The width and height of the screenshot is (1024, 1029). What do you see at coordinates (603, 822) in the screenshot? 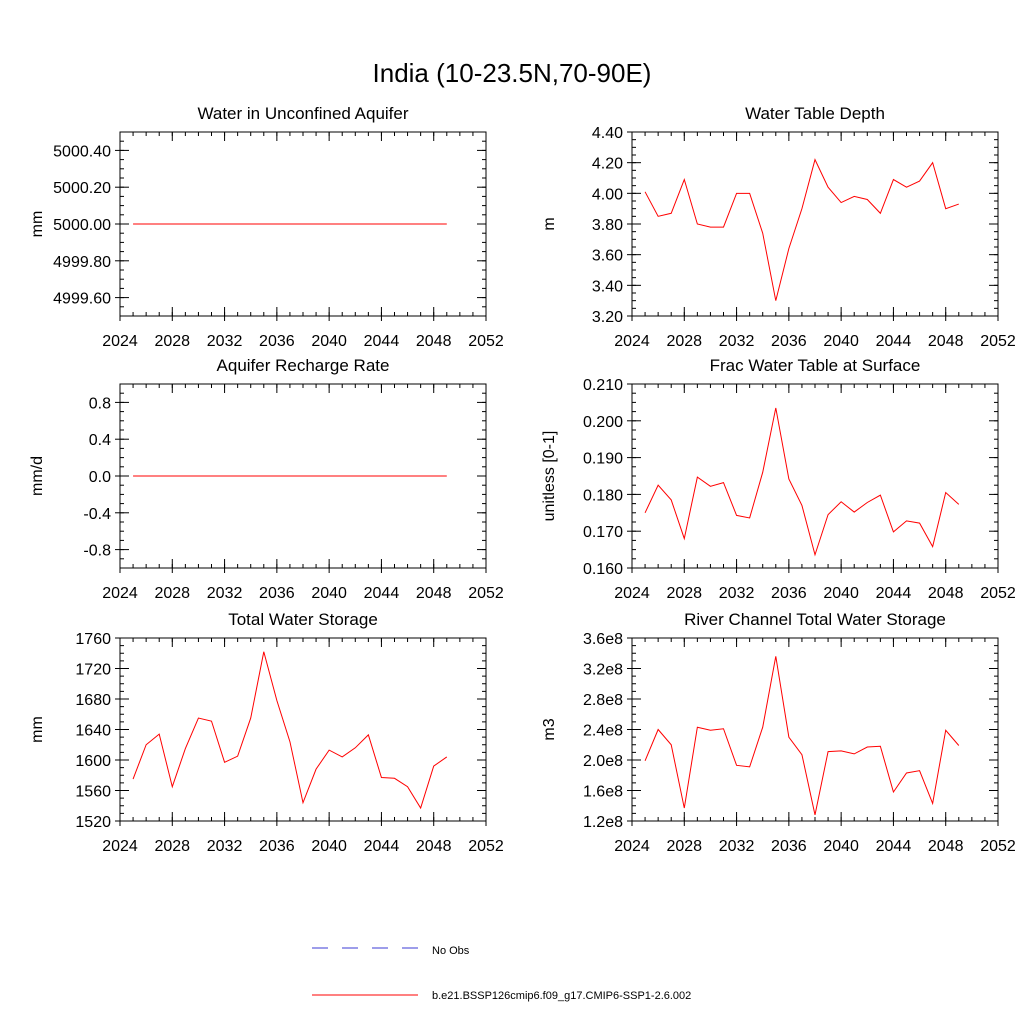
I see `y-tick-label: 1.2e8` at bounding box center [603, 822].